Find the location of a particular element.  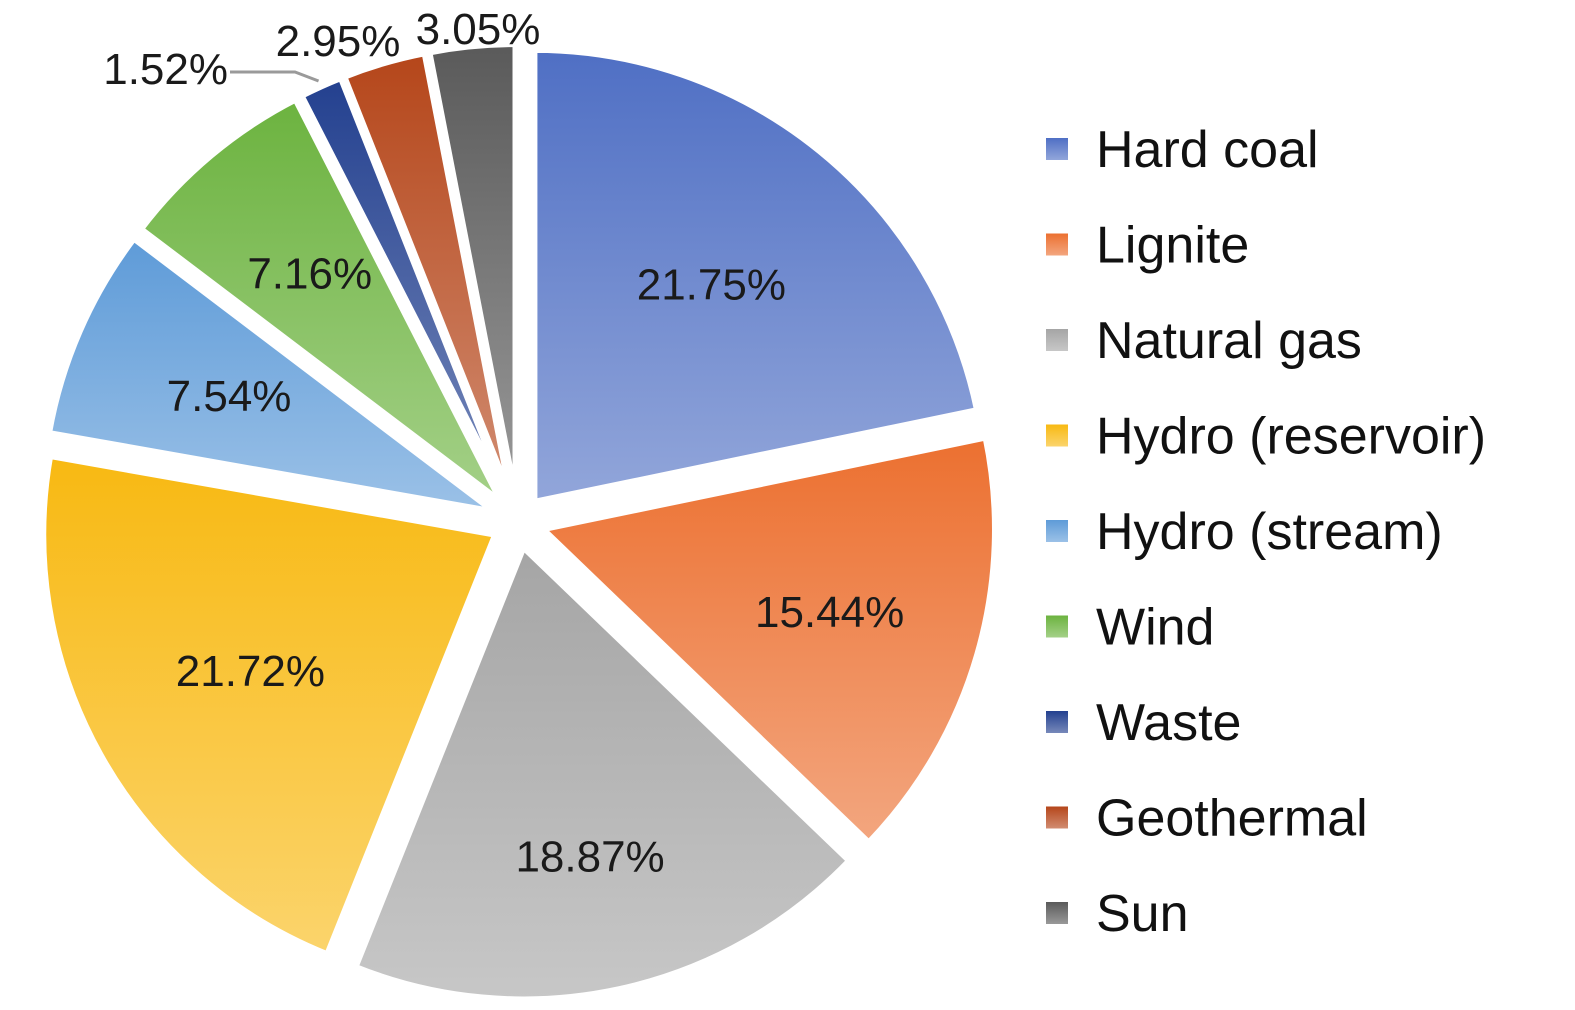

leader-line-waste is located at coordinates (275, 76).